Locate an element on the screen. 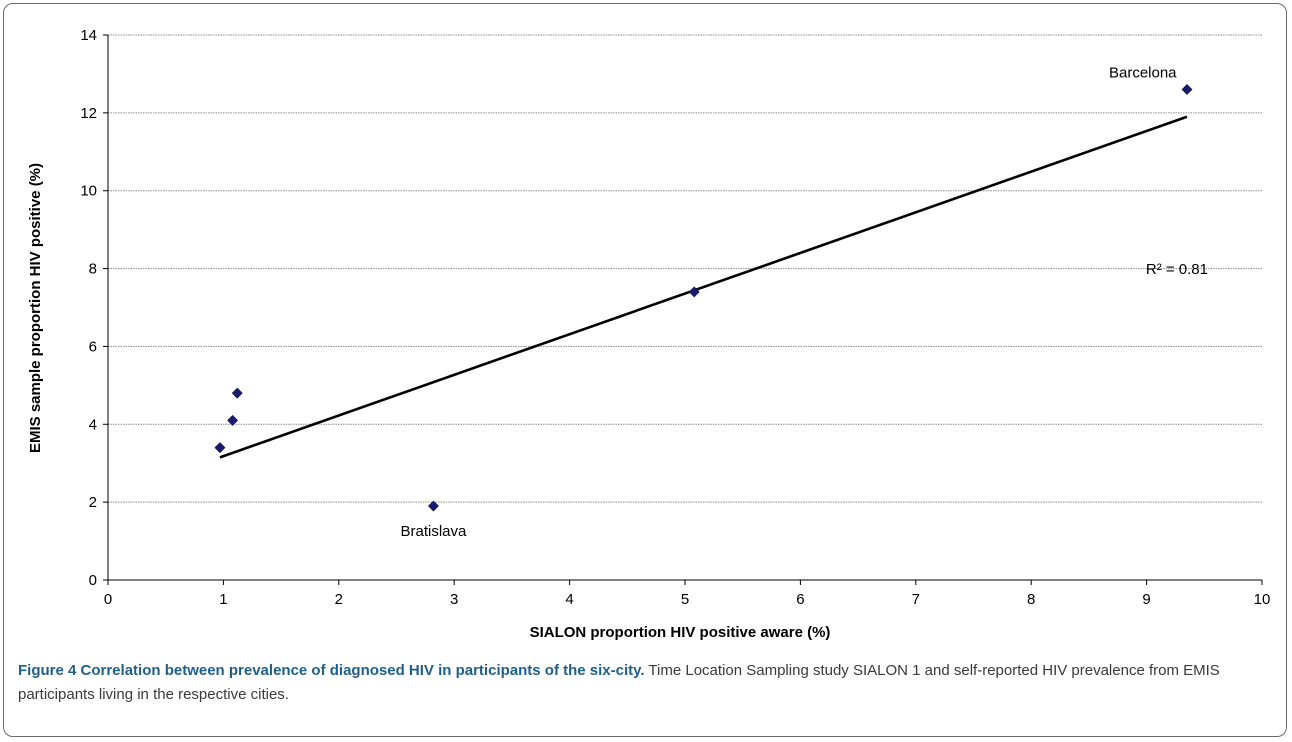  y-axis-title: EMIS sample proportion HIV positive (%) is located at coordinates (35, 308).